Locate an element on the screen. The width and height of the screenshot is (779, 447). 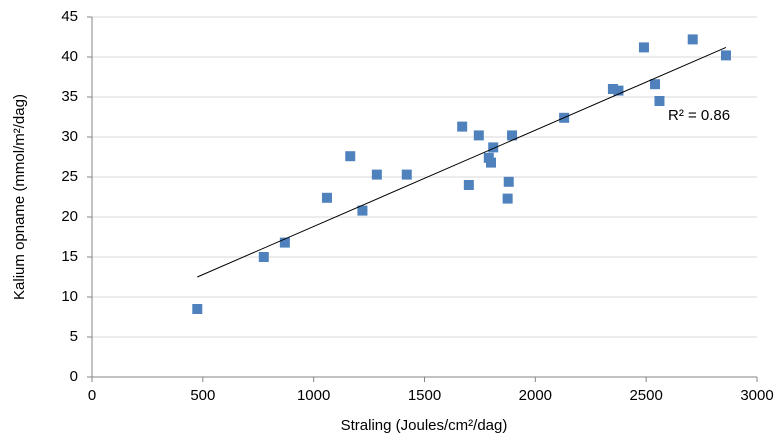
x-tick-label: 1500 is located at coordinates (424, 395).